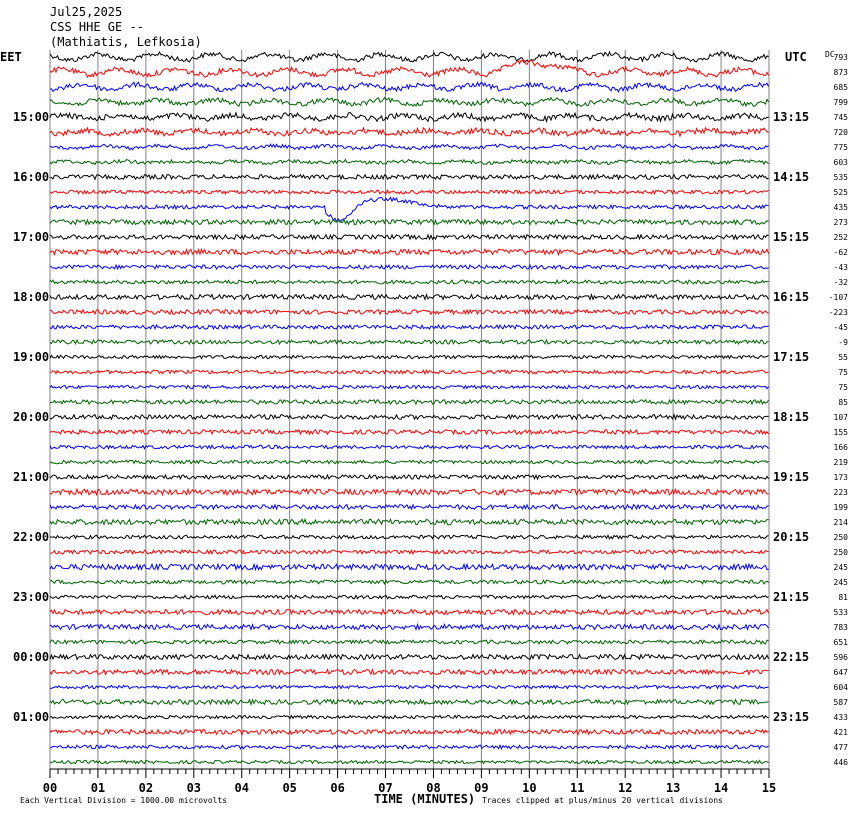 The image size is (850, 814). What do you see at coordinates (31, 597) in the screenshot?
I see `eet-hour-label: 23:00` at bounding box center [31, 597].